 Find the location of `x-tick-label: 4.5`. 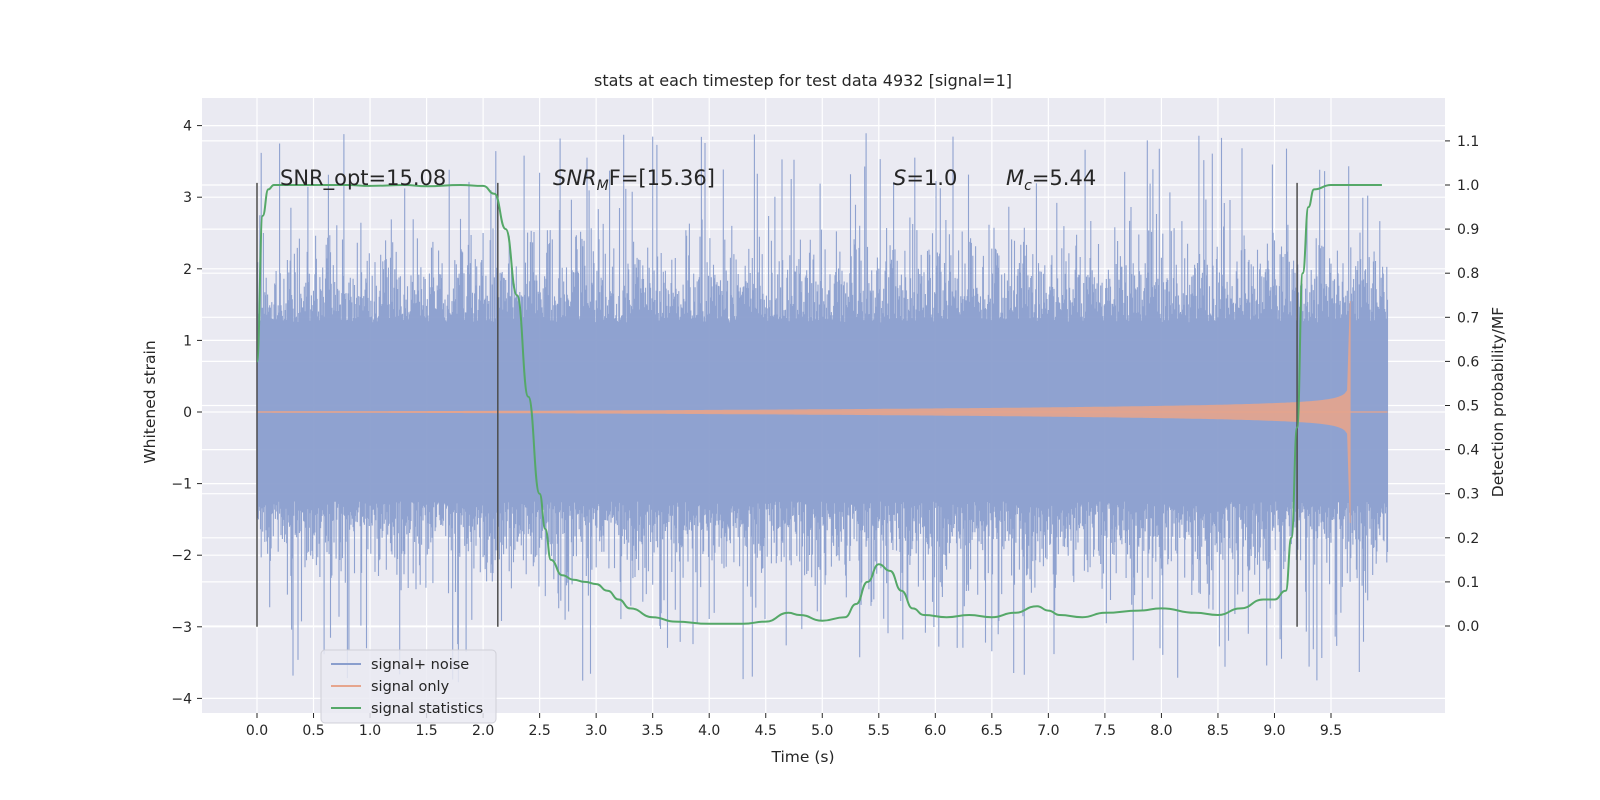

x-tick-label: 4.5 is located at coordinates (766, 731).